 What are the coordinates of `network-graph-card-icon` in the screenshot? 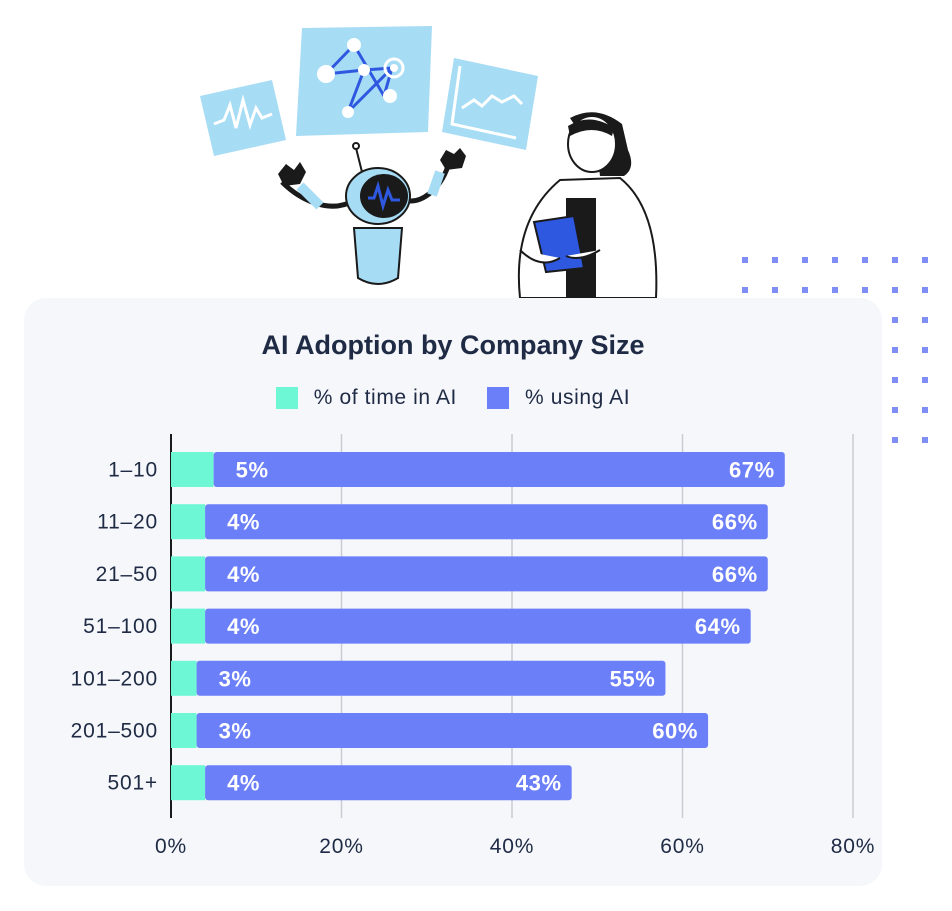 It's located at (364, 81).